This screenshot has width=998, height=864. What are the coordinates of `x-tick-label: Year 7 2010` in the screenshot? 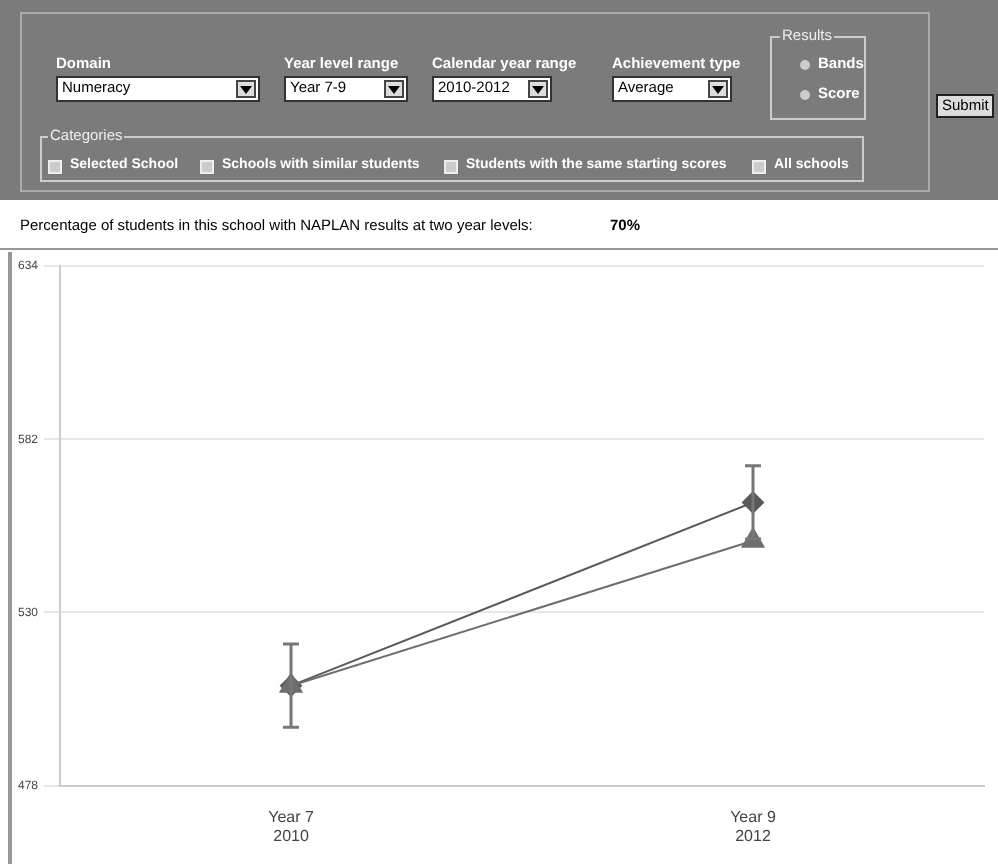 It's located at (291, 826).